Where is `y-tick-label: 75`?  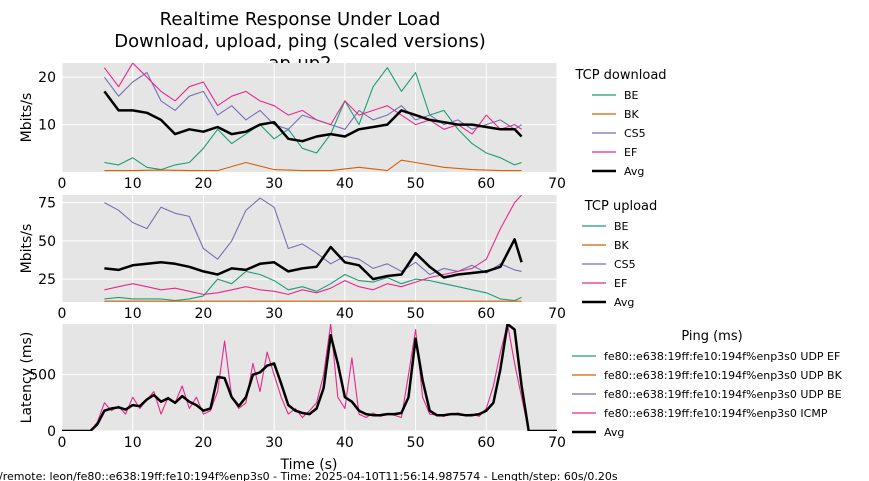
y-tick-label: 75 is located at coordinates (47, 204).